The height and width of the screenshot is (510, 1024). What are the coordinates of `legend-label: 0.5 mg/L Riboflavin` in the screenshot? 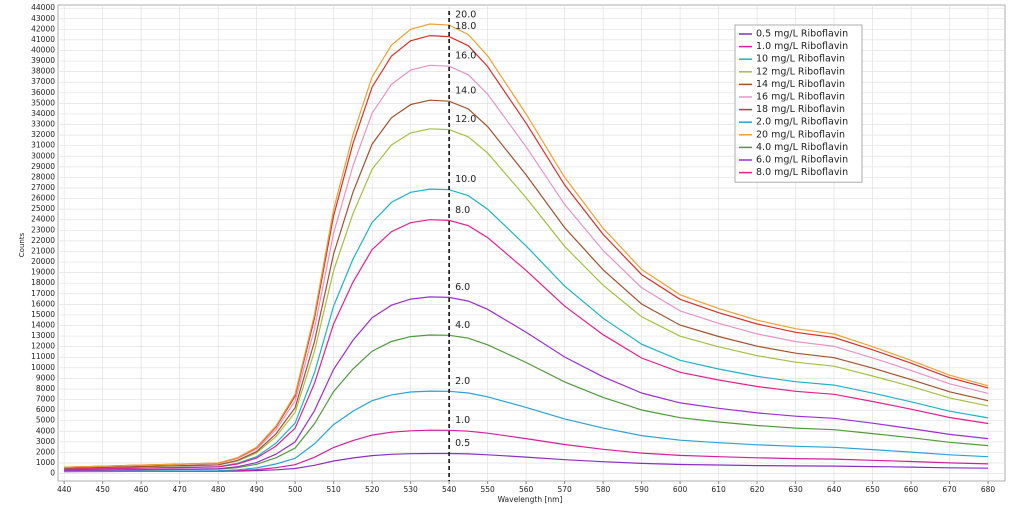 It's located at (802, 34).